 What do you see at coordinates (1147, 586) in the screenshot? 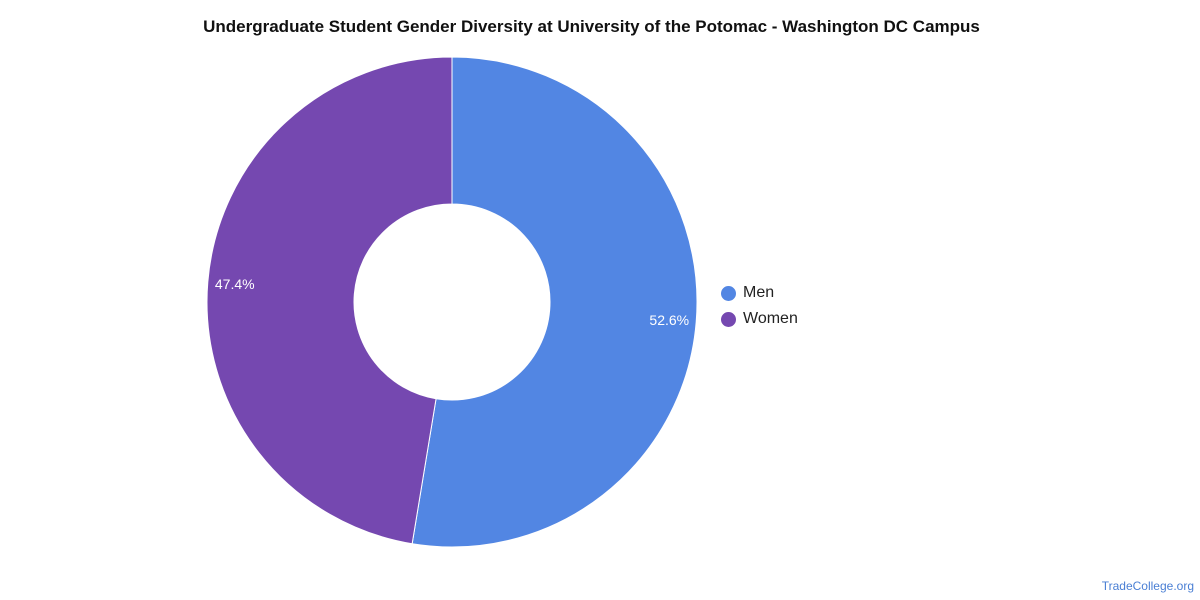
I see `watermark-link: TradeCollege.org` at bounding box center [1147, 586].